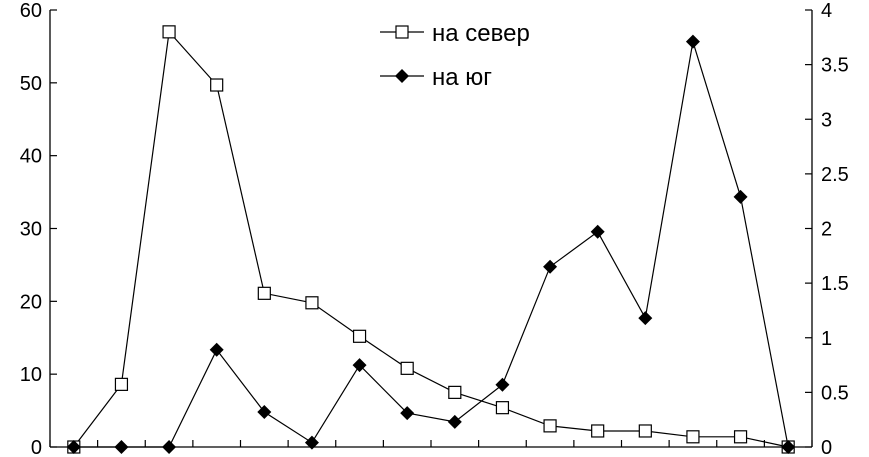 The image size is (869, 457). What do you see at coordinates (481, 33) in the screenshot?
I see `legend-label-north: на север` at bounding box center [481, 33].